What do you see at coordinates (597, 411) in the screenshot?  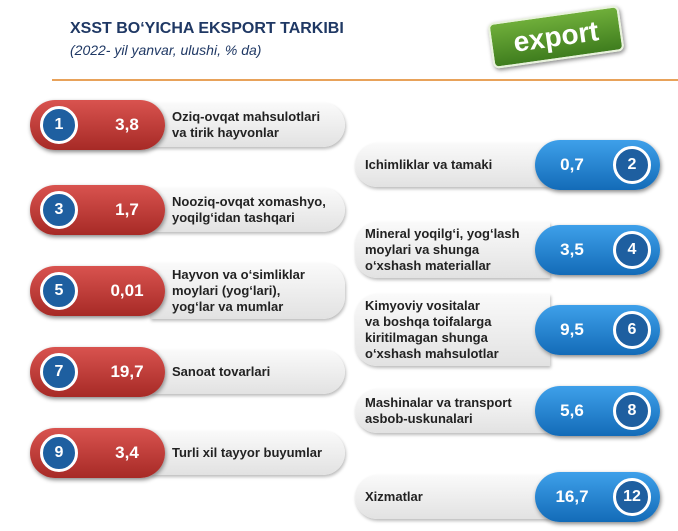 I see `value-pill: 8 5,6` at bounding box center [597, 411].